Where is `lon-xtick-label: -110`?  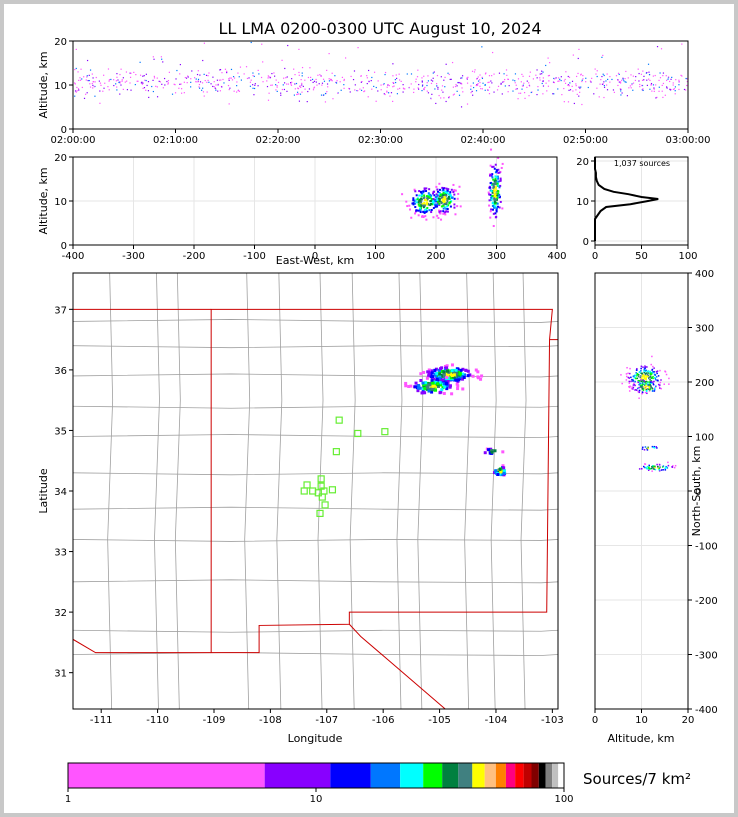 lon-xtick-label: -110 is located at coordinates (157, 720).